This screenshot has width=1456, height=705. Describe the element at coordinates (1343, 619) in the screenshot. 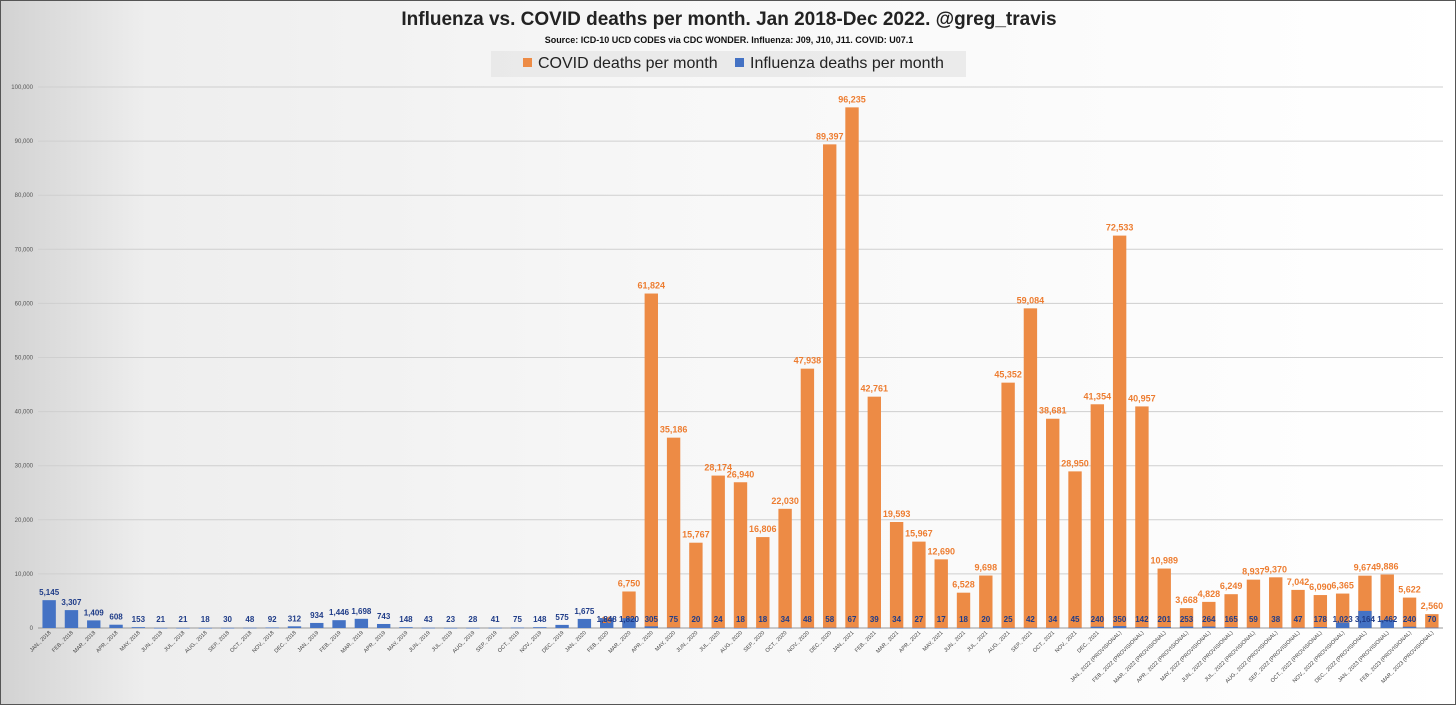

I see `influenza-data-label: 1,023` at that location.